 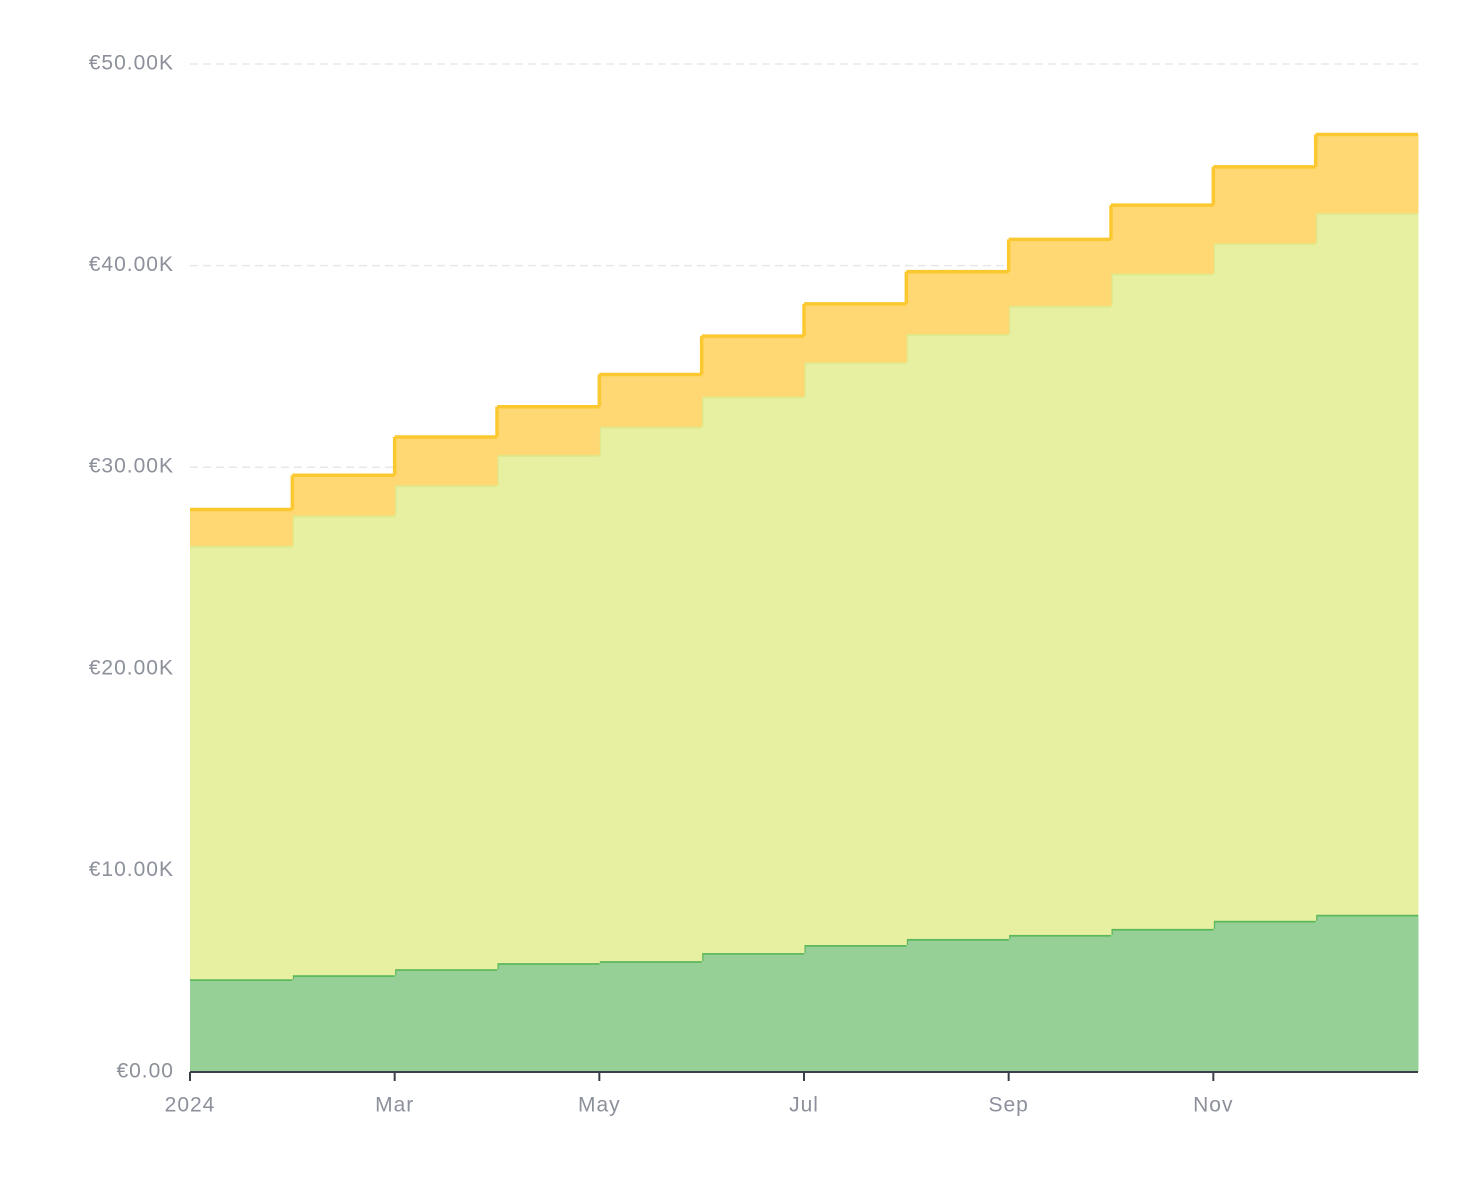 I want to click on x-tick-label: Jul, so click(x=804, y=1105).